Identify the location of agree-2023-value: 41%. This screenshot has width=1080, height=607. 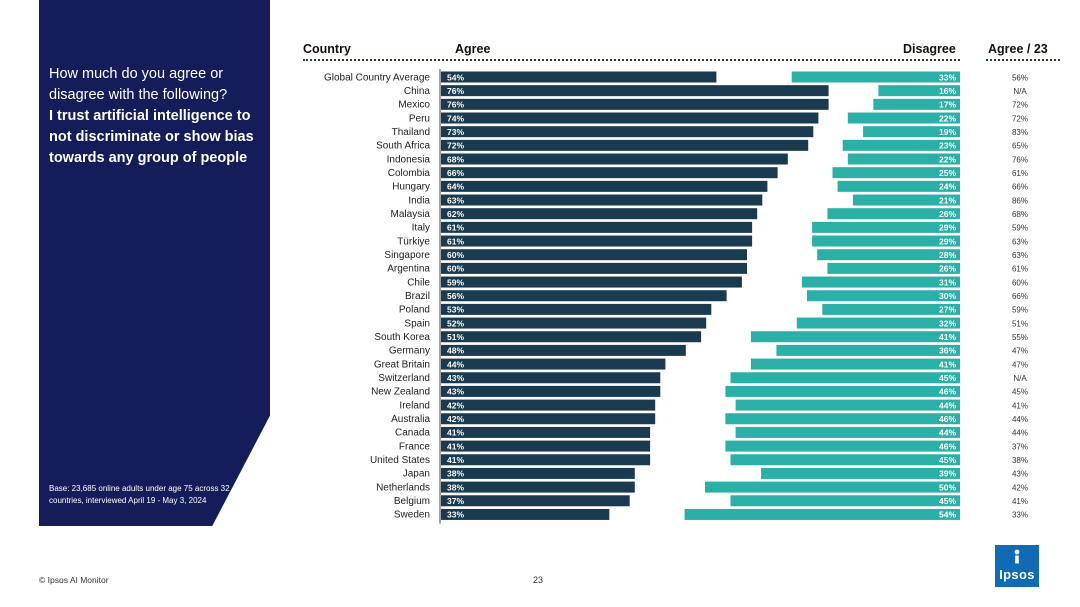
(1020, 405).